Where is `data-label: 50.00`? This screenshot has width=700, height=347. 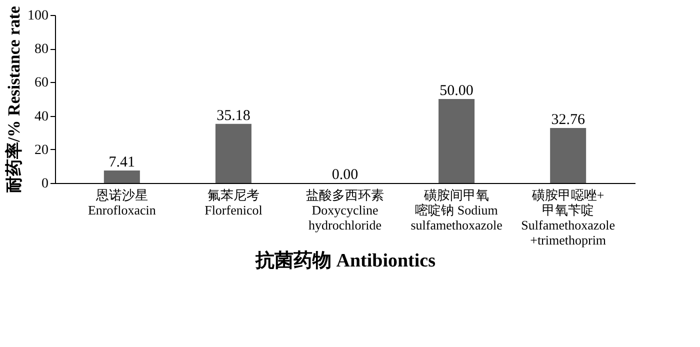
data-label: 50.00 is located at coordinates (457, 91).